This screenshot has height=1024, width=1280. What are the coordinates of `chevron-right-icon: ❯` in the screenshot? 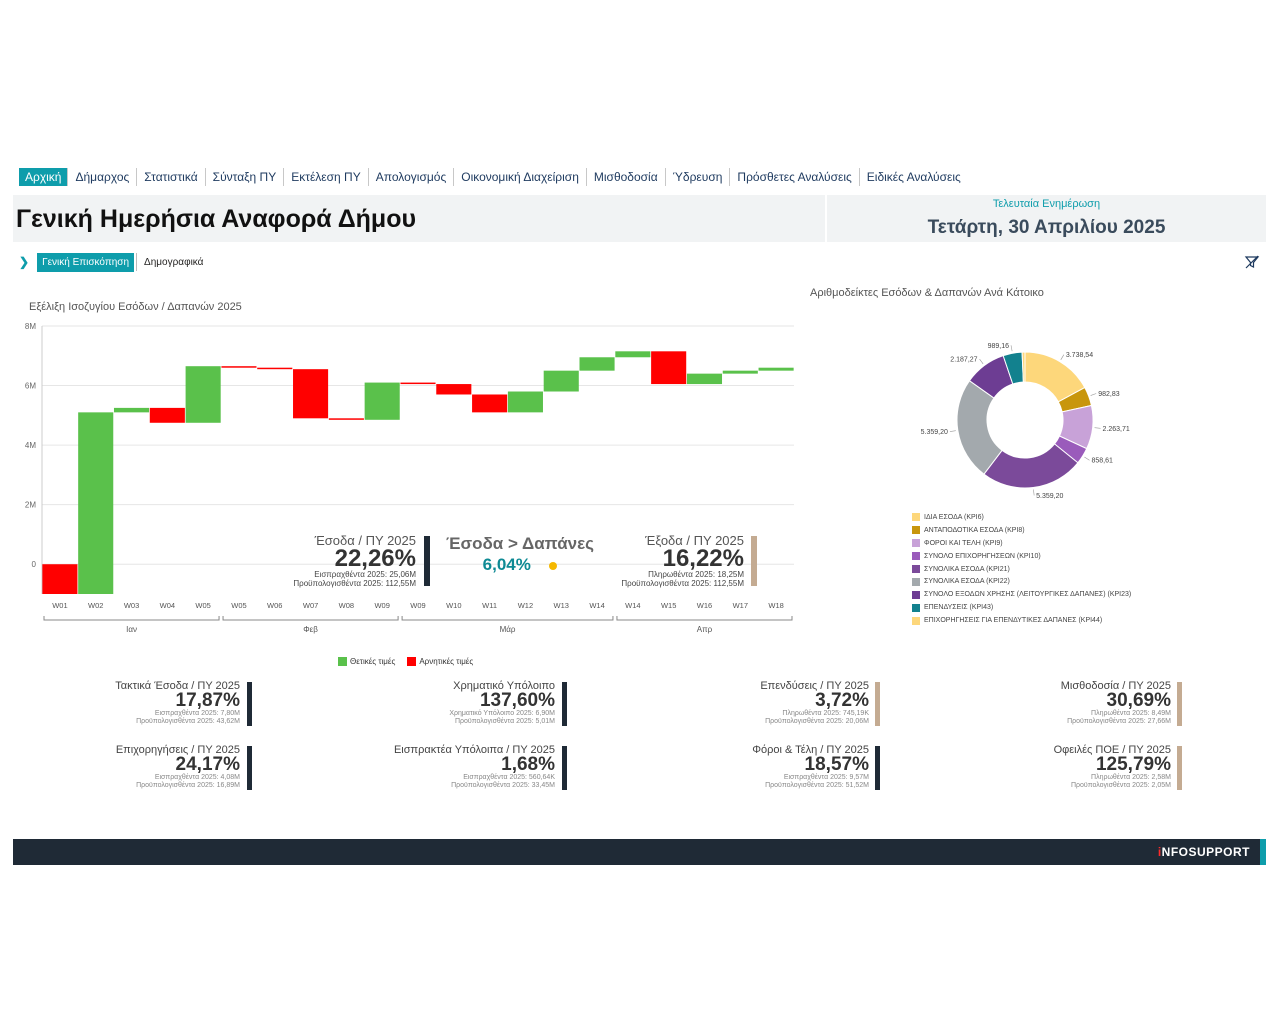 It's located at (24, 262).